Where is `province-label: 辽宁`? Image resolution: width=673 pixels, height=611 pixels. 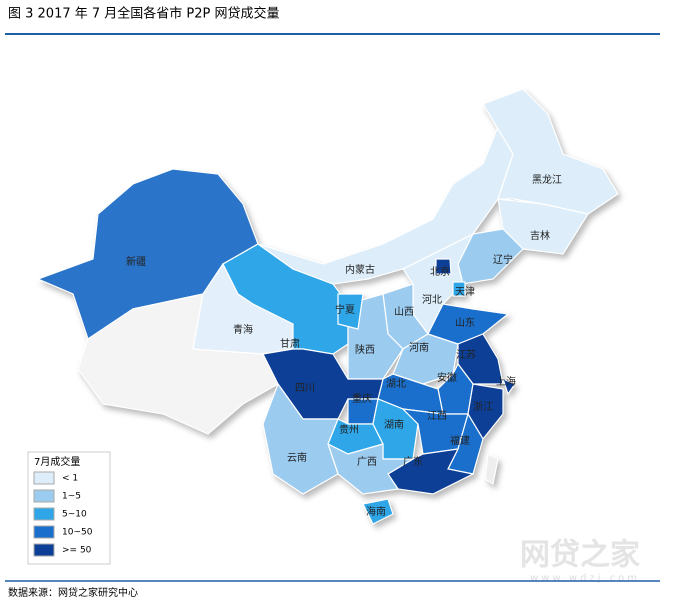 province-label: 辽宁 is located at coordinates (503, 259).